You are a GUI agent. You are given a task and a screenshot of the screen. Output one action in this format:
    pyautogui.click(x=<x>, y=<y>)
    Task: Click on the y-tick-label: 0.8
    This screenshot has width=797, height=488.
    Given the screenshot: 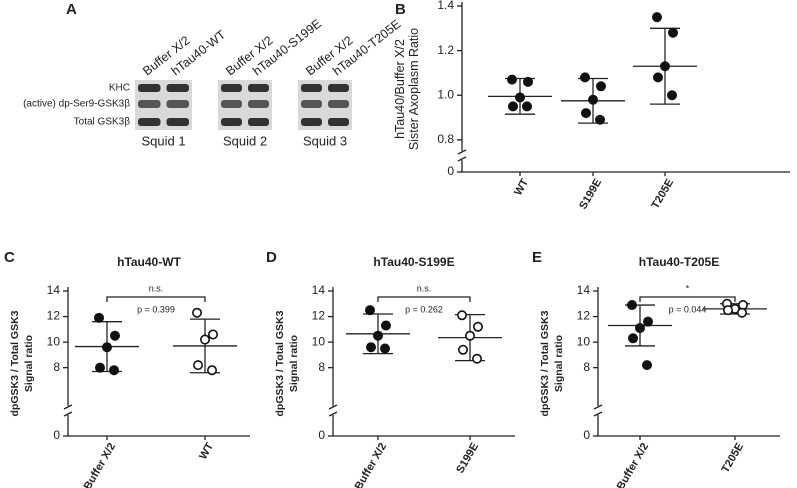 What is the action you would take?
    pyautogui.click(x=445, y=139)
    